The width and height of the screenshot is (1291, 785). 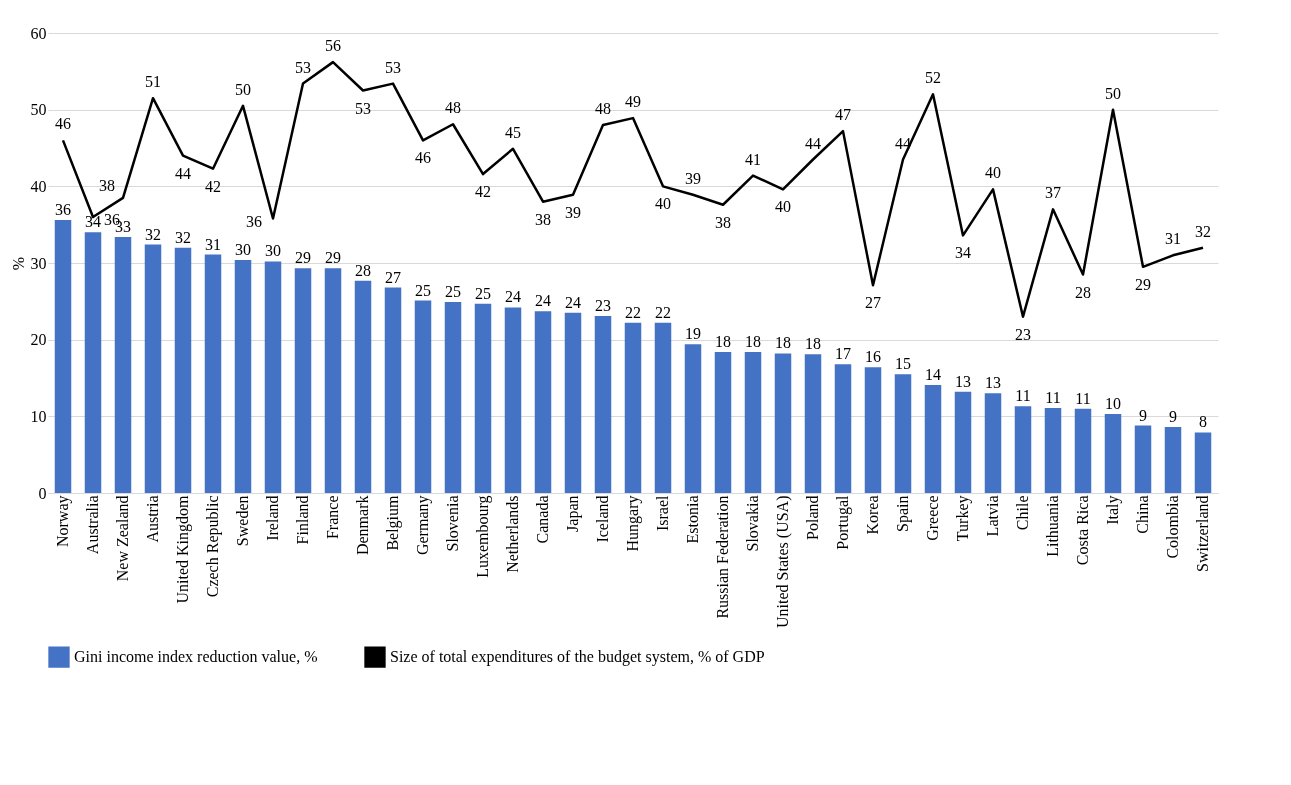 What do you see at coordinates (1113, 510) in the screenshot?
I see `x-tick-label: Italy` at bounding box center [1113, 510].